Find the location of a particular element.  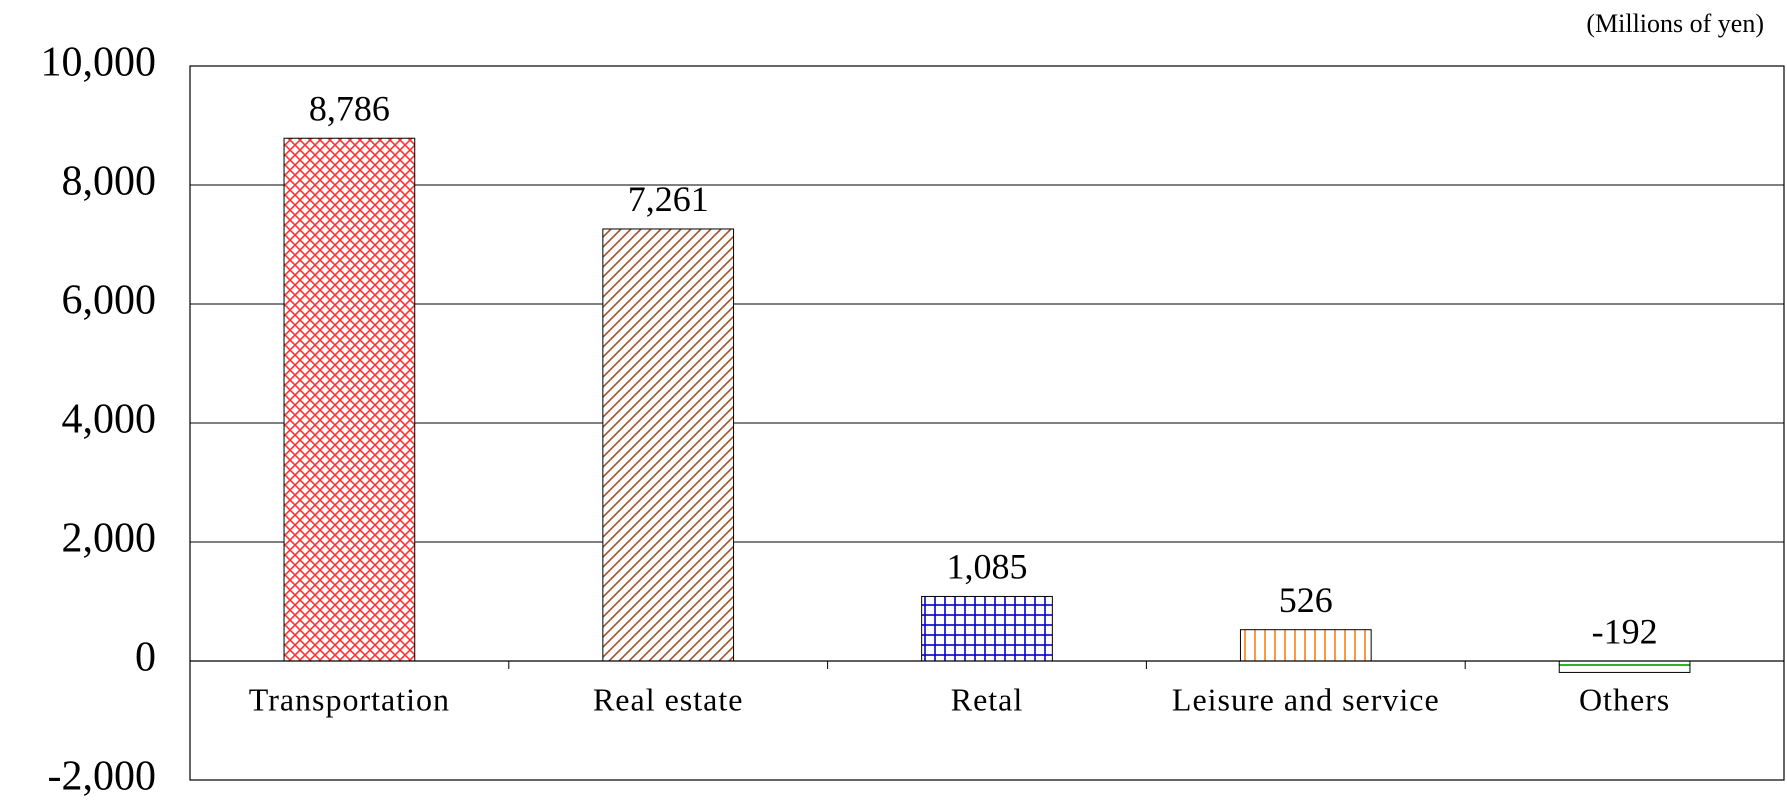

value-label: 8,786 is located at coordinates (349, 108).